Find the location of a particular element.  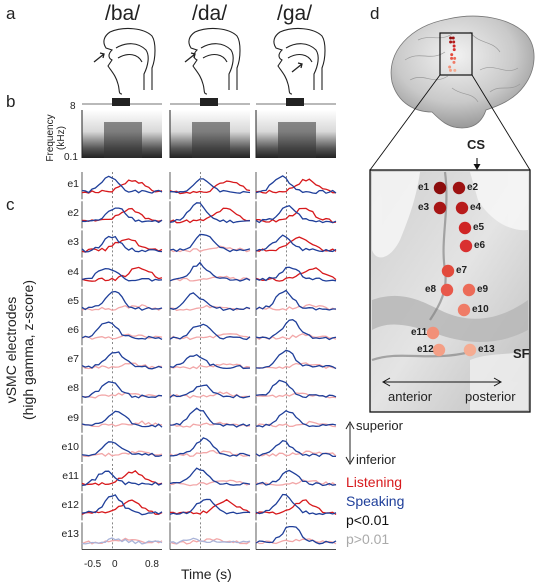

trace-e13-ba is located at coordinates (122, 536).